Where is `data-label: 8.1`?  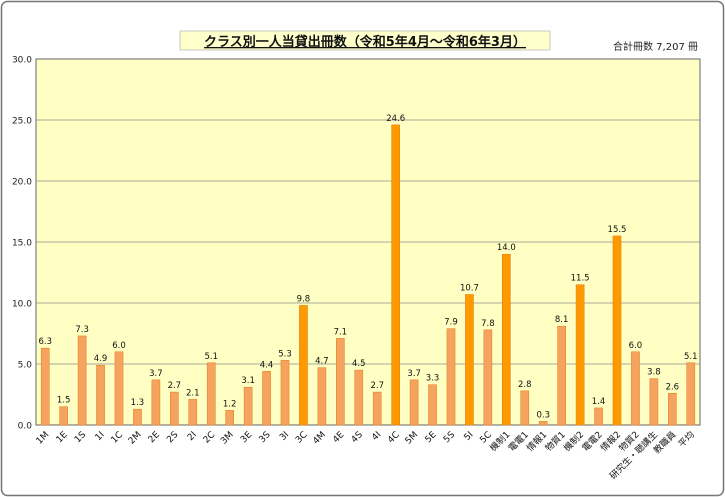 data-label: 8.1 is located at coordinates (562, 320).